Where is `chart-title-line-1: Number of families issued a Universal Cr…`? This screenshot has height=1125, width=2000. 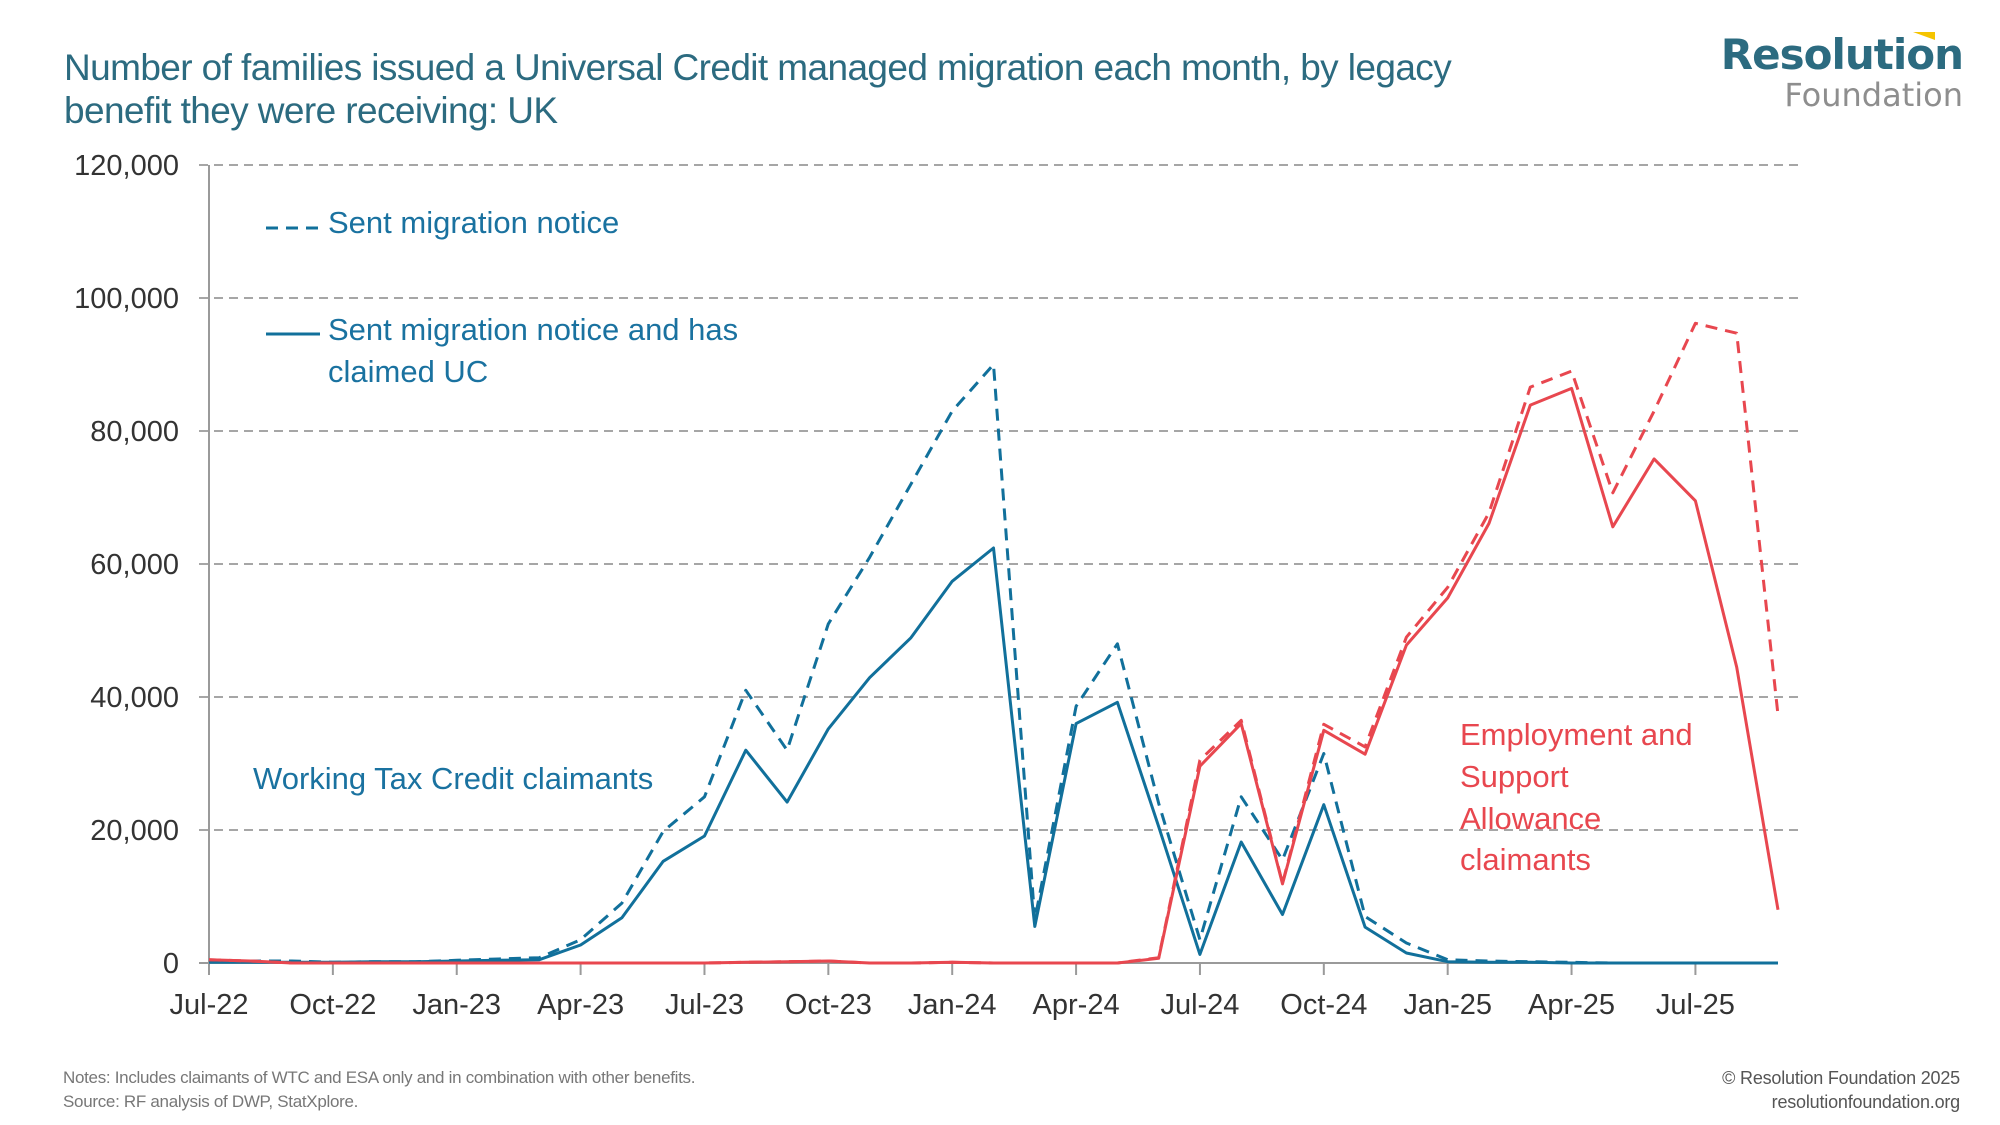 chart-title-line-1: Number of families issued a Universal Cr… is located at coordinates (758, 67).